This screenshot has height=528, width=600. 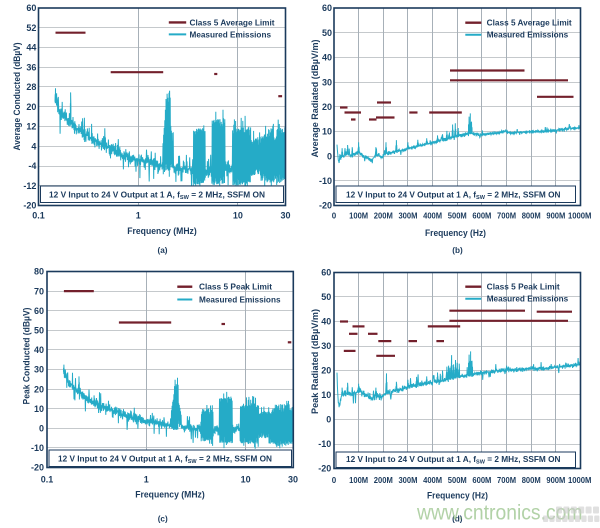 What do you see at coordinates (457, 250) in the screenshot?
I see `svg-text: (b)` at bounding box center [457, 250].